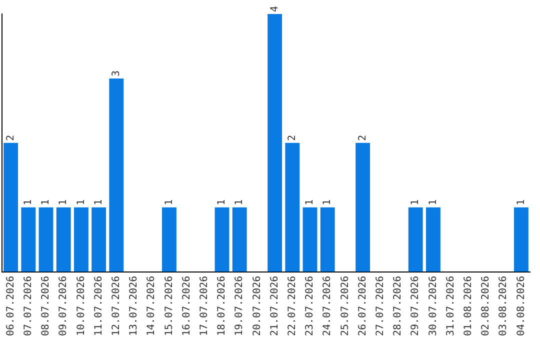  I want to click on x-tick-label: 14.07.2026, so click(152, 306).